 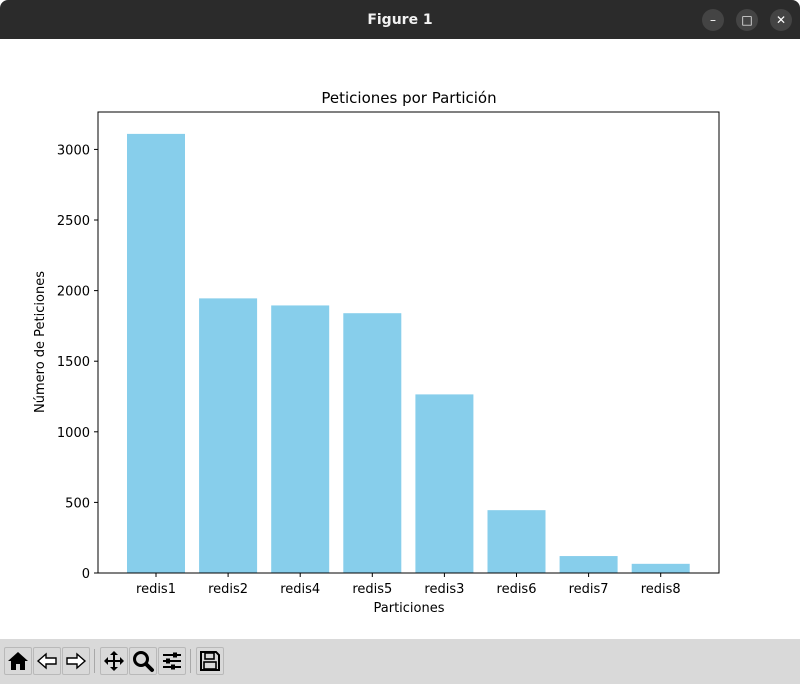 I want to click on back-button, so click(x=47, y=661).